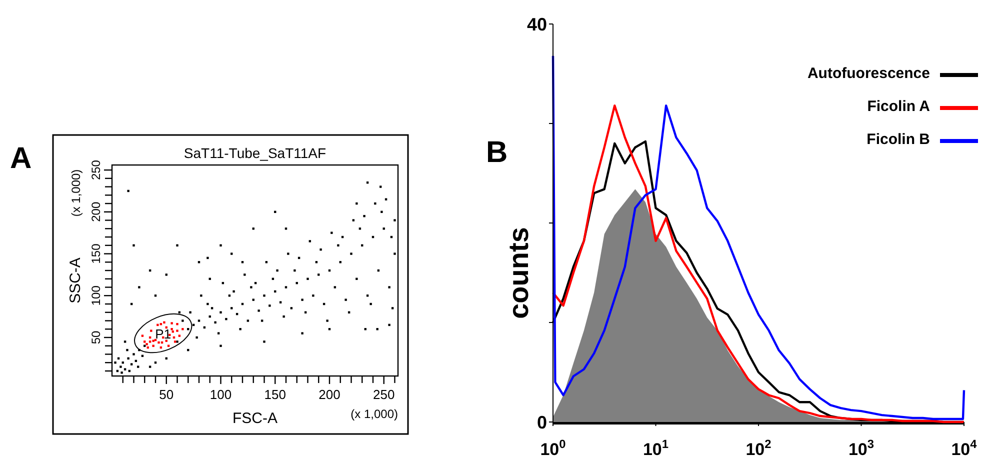 This screenshot has width=986, height=466. I want to click on y-tick-label: 250, so click(96, 170).